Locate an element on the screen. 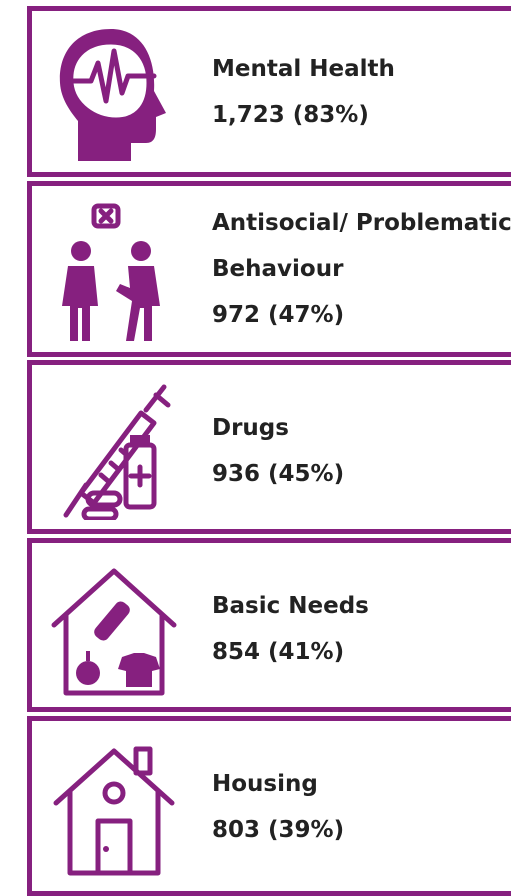 The image size is (516, 896). category-label: Housing is located at coordinates (265, 784).